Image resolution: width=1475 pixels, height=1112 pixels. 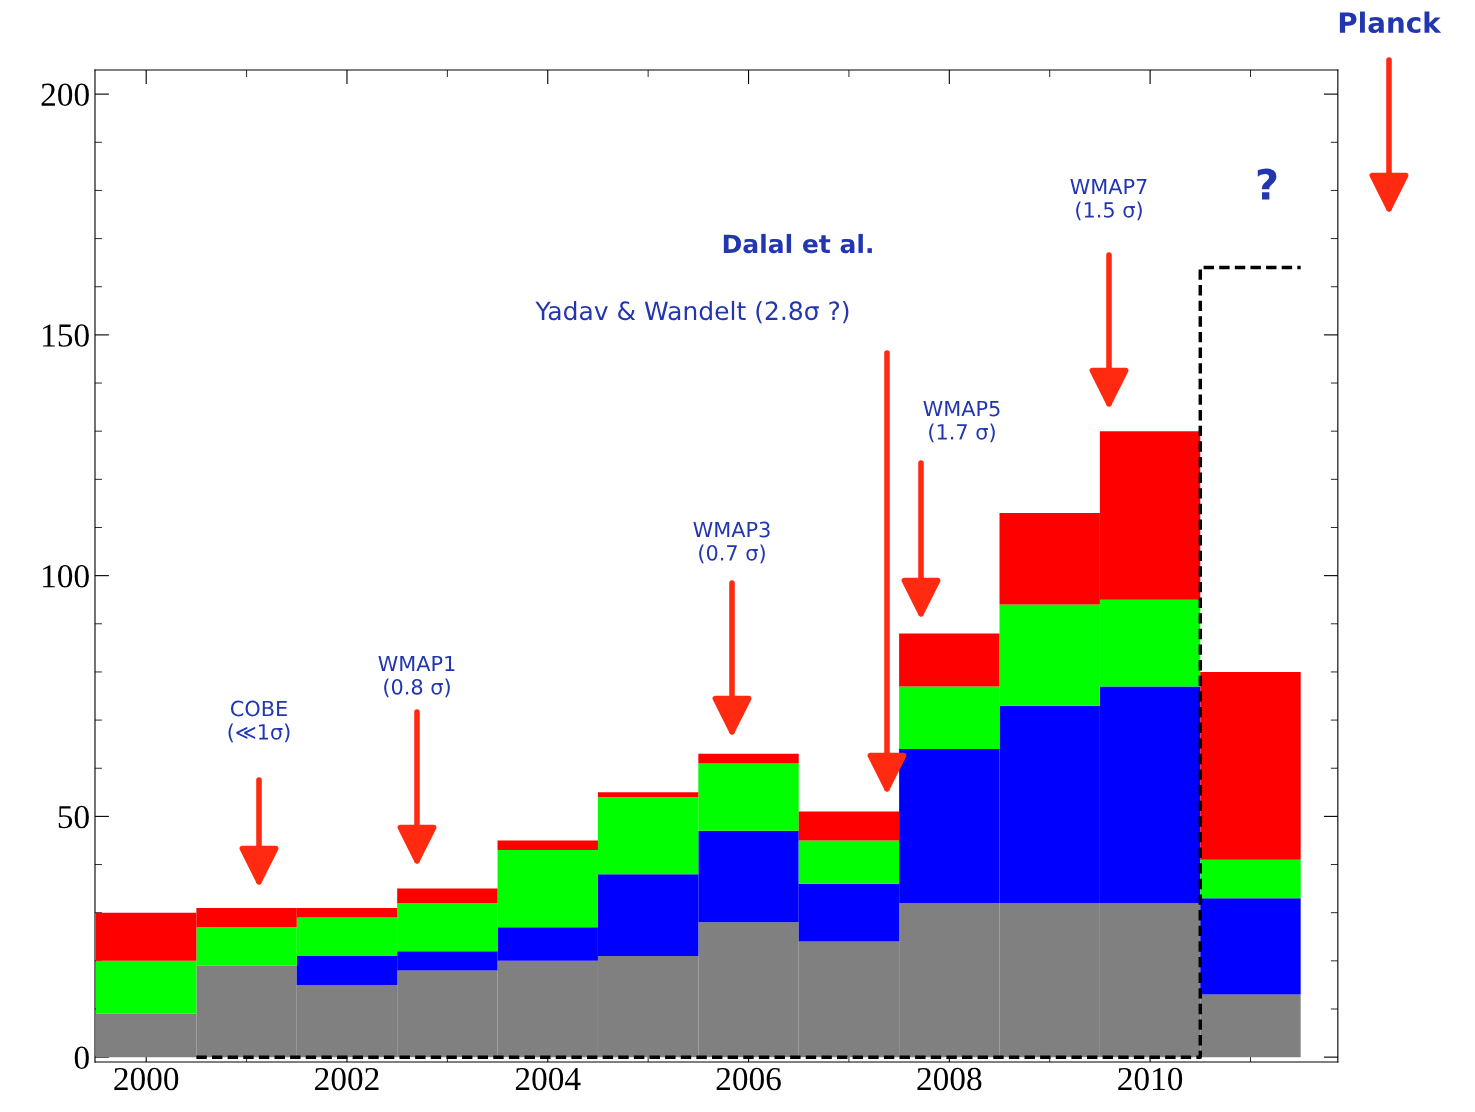 What do you see at coordinates (797, 243) in the screenshot?
I see `annotation: Dalal et al.` at bounding box center [797, 243].